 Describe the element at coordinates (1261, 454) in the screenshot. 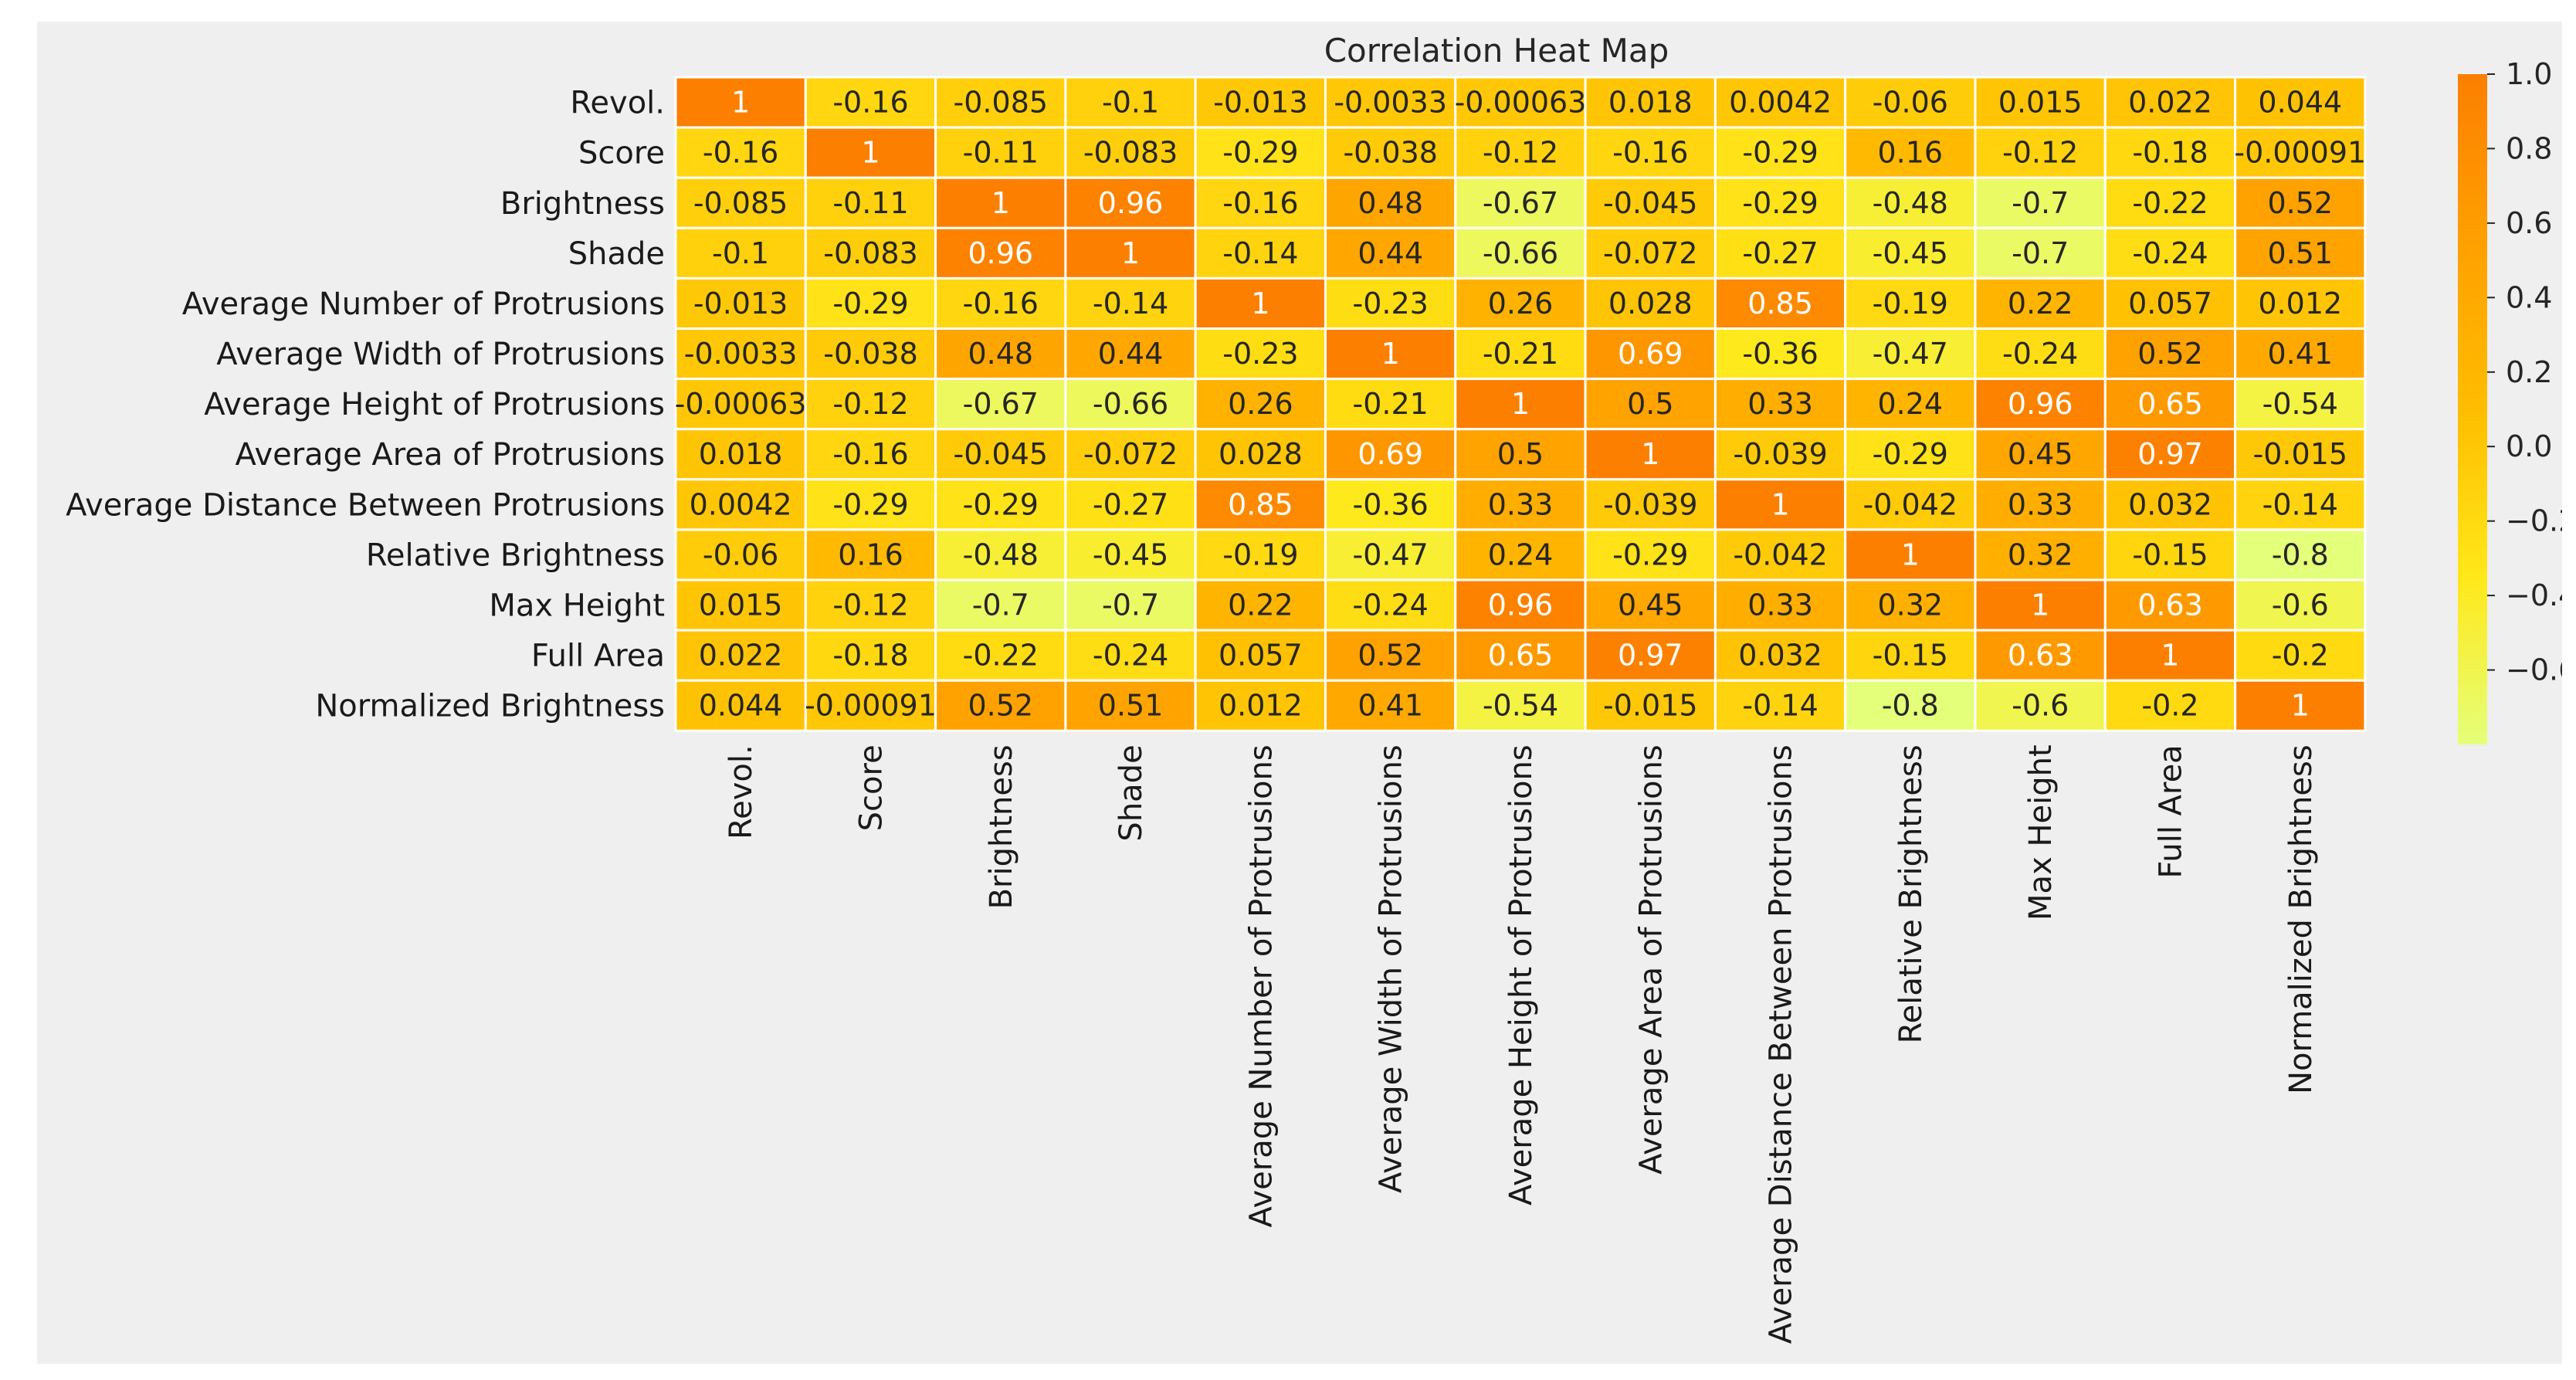

I see `cell-value-label: 0.028` at that location.